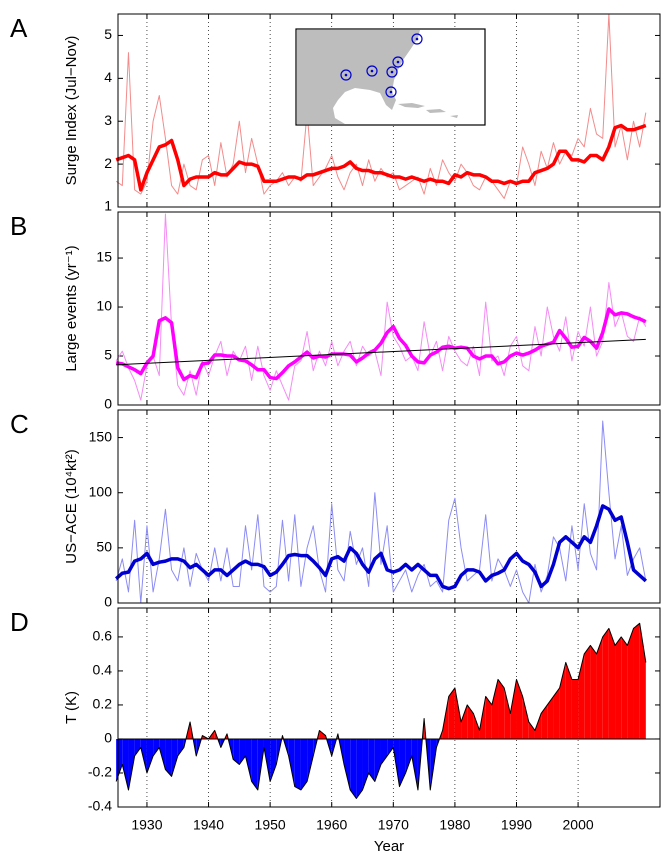 The height and width of the screenshot is (857, 661). What do you see at coordinates (71, 111) in the screenshot?
I see `y-axis-label: Surge Index (Jul−Nov)` at bounding box center [71, 111].